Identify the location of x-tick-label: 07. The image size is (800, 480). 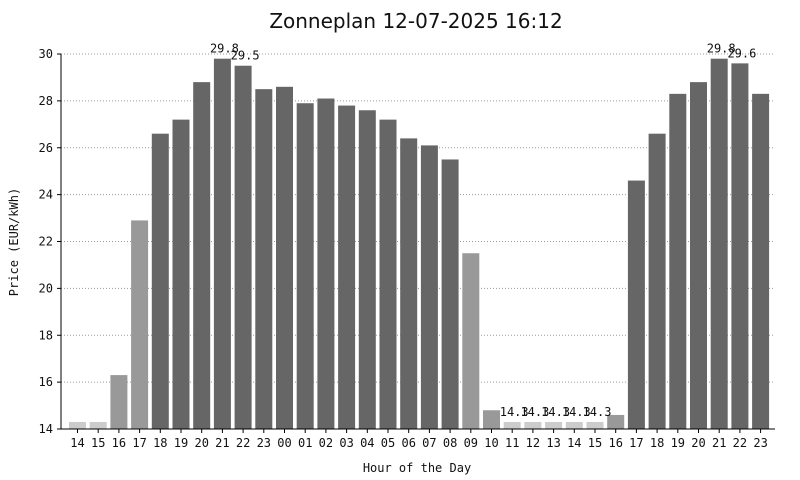
(429, 443).